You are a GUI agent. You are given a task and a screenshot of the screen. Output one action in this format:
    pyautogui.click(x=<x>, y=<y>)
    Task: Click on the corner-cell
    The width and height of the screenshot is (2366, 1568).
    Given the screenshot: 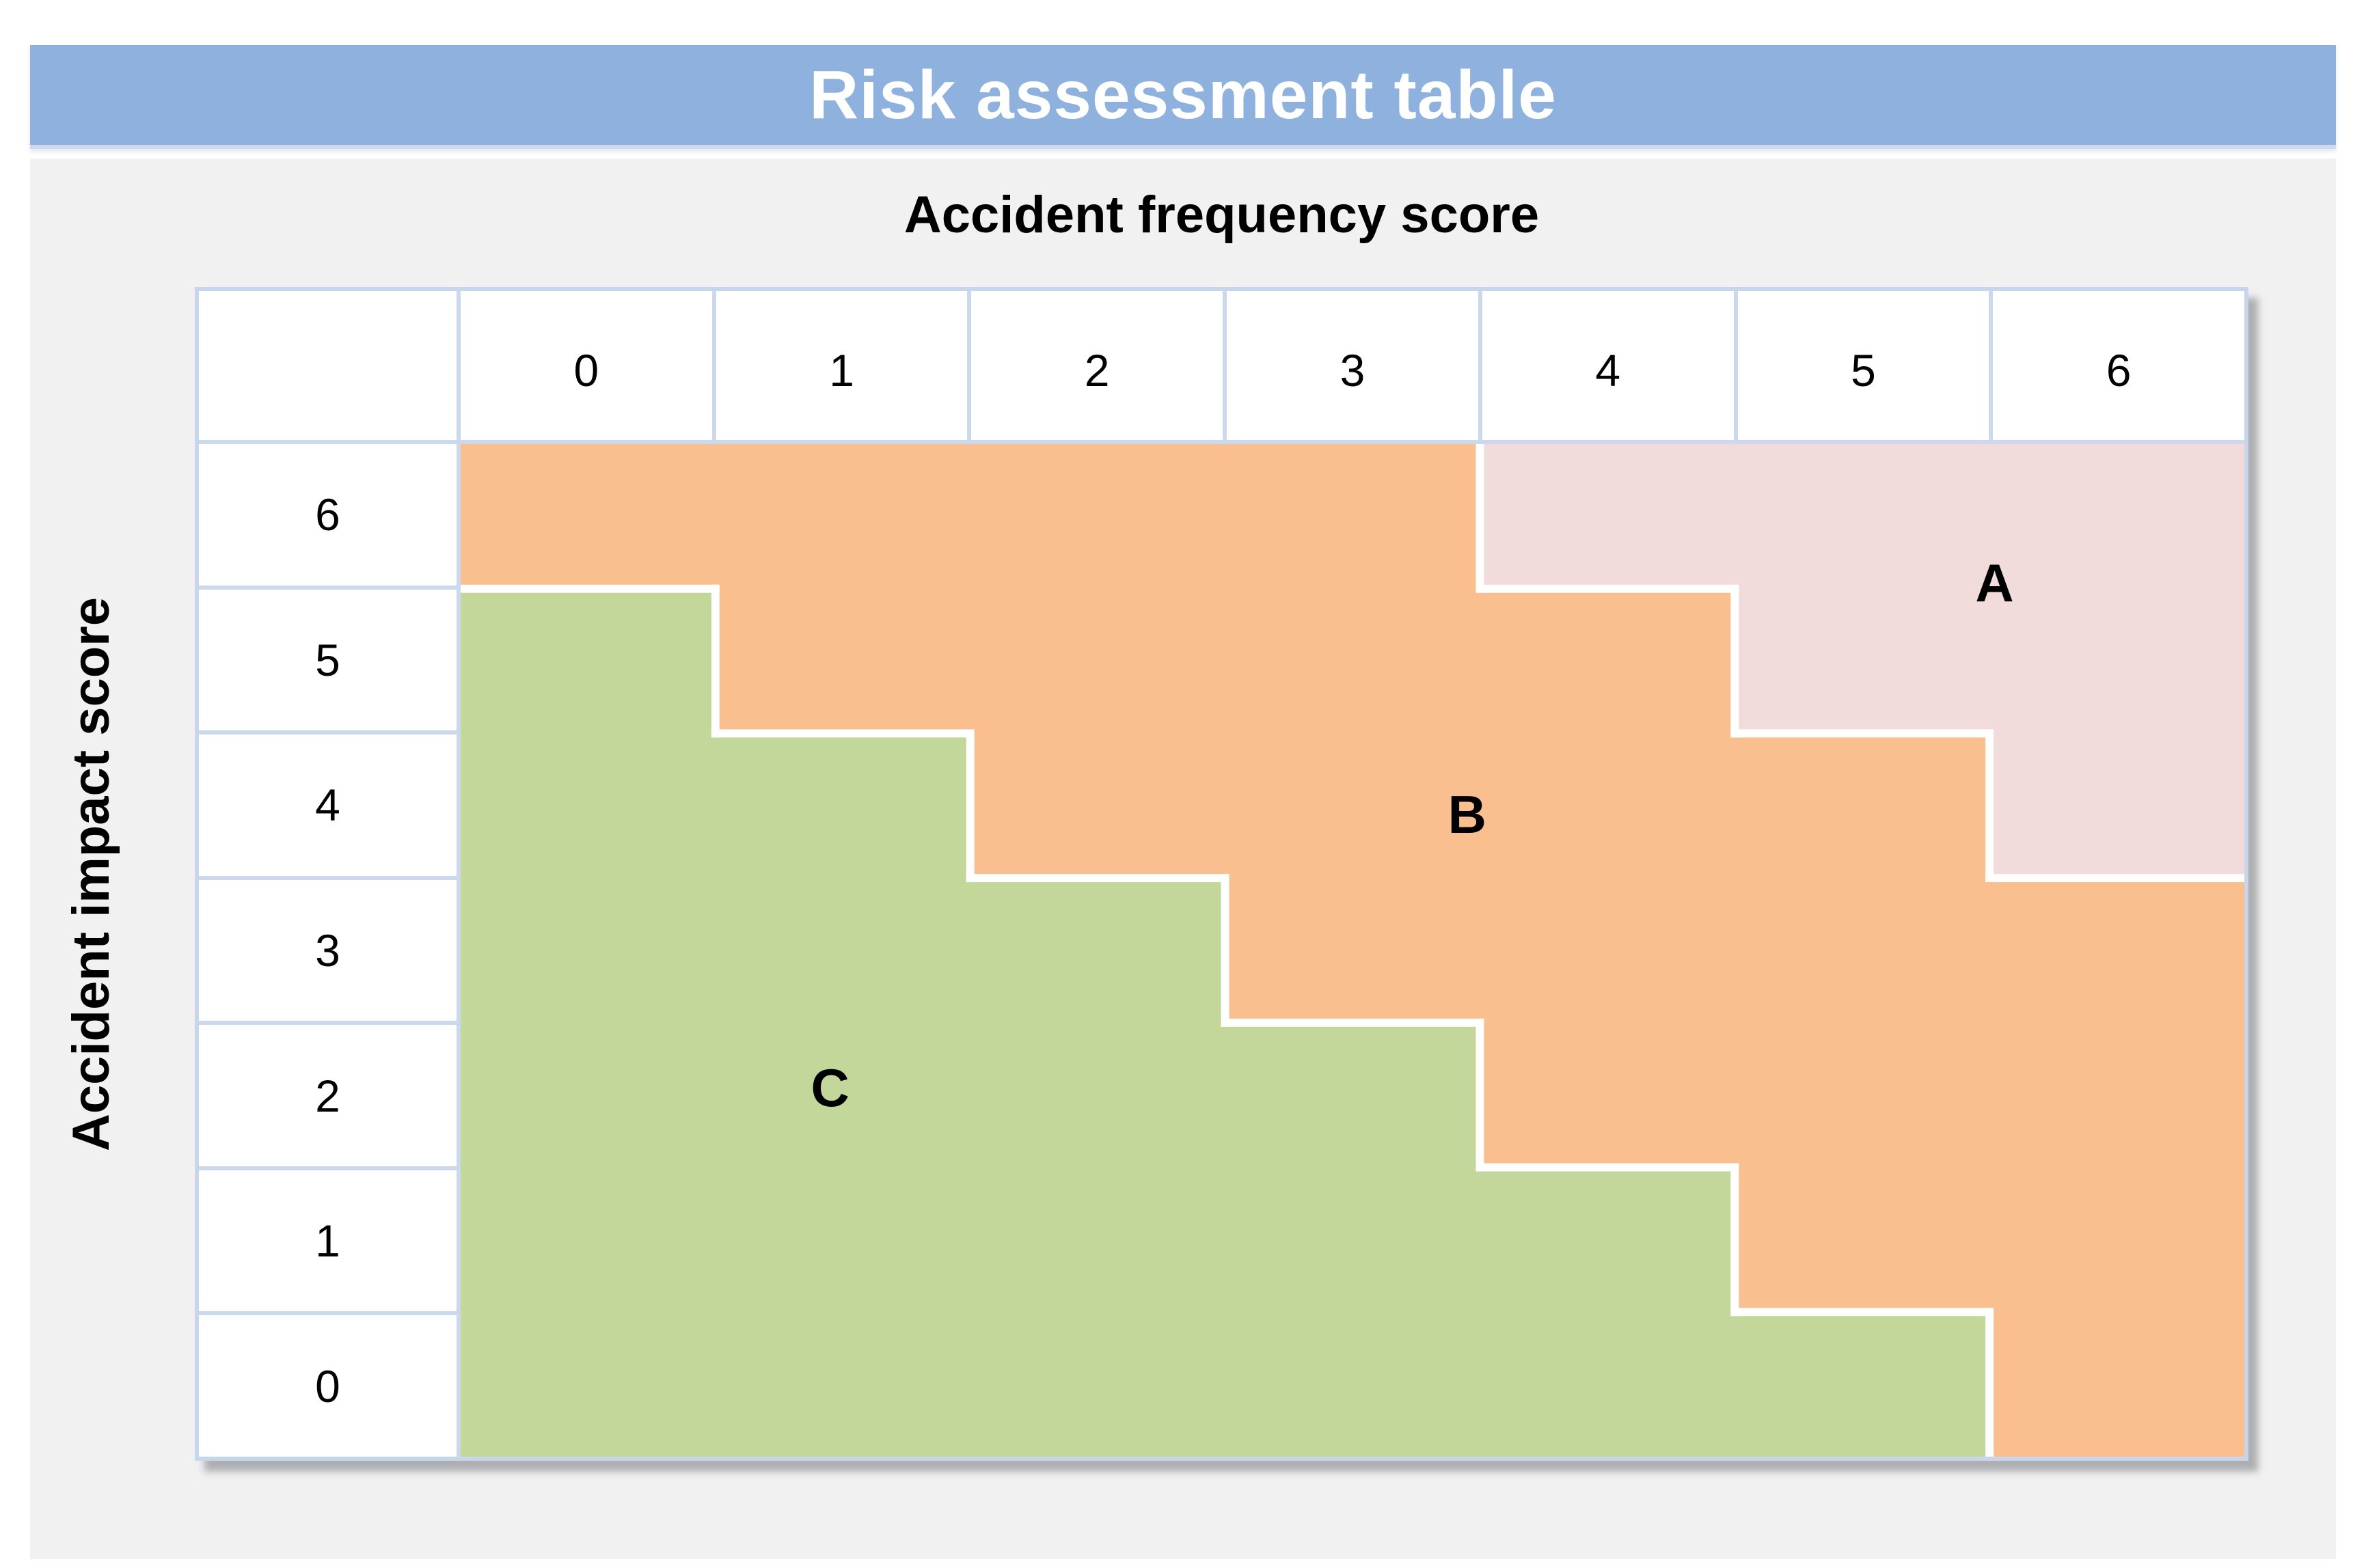 What is the action you would take?
    pyautogui.click(x=328, y=365)
    